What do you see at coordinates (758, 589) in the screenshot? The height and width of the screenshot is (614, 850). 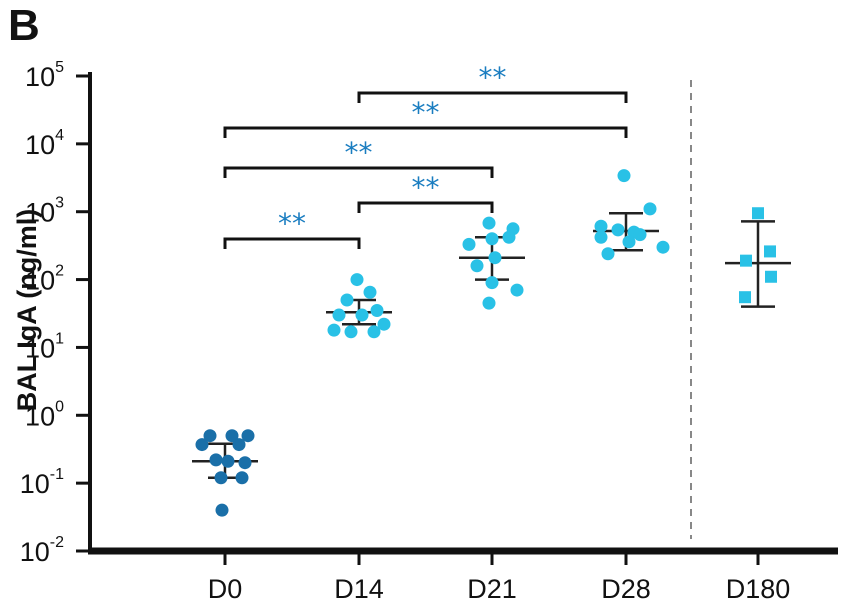 I see `x-tick-label: D180` at bounding box center [758, 589].